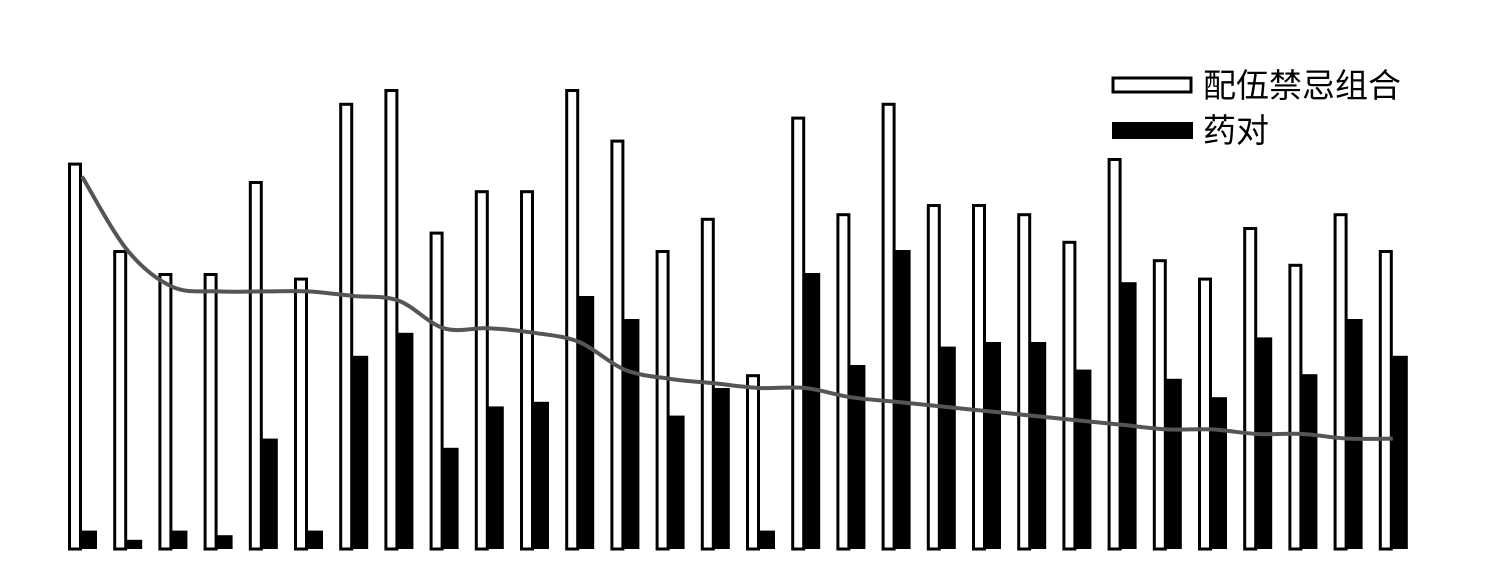  Describe the element at coordinates (1256, 108) in the screenshot. I see `legend: 配伍禁忌组合 药对` at that location.